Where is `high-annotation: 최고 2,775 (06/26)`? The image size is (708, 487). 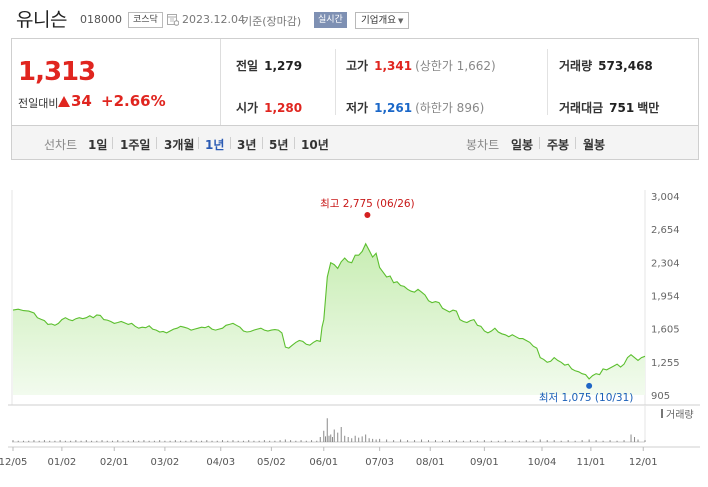
high-annotation: 최고 2,775 (06/26) is located at coordinates (367, 204).